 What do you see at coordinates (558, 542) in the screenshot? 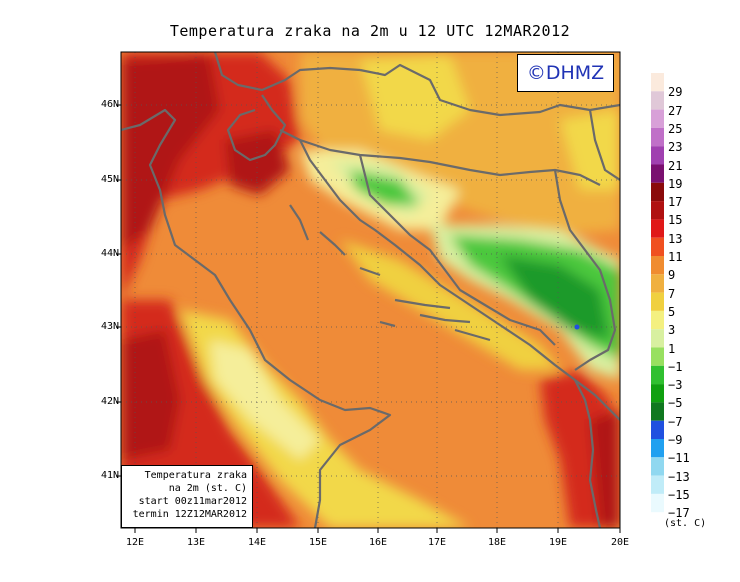
I see `lon-label-19e: 19E` at bounding box center [558, 542].